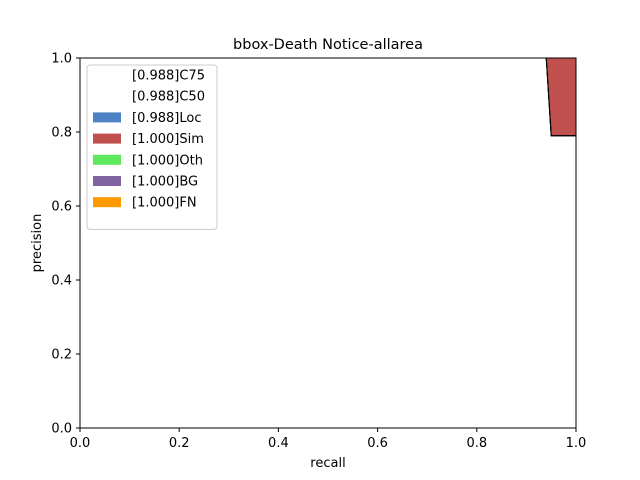  Describe the element at coordinates (61, 59) in the screenshot. I see `y-tick-label: 1.0` at that location.